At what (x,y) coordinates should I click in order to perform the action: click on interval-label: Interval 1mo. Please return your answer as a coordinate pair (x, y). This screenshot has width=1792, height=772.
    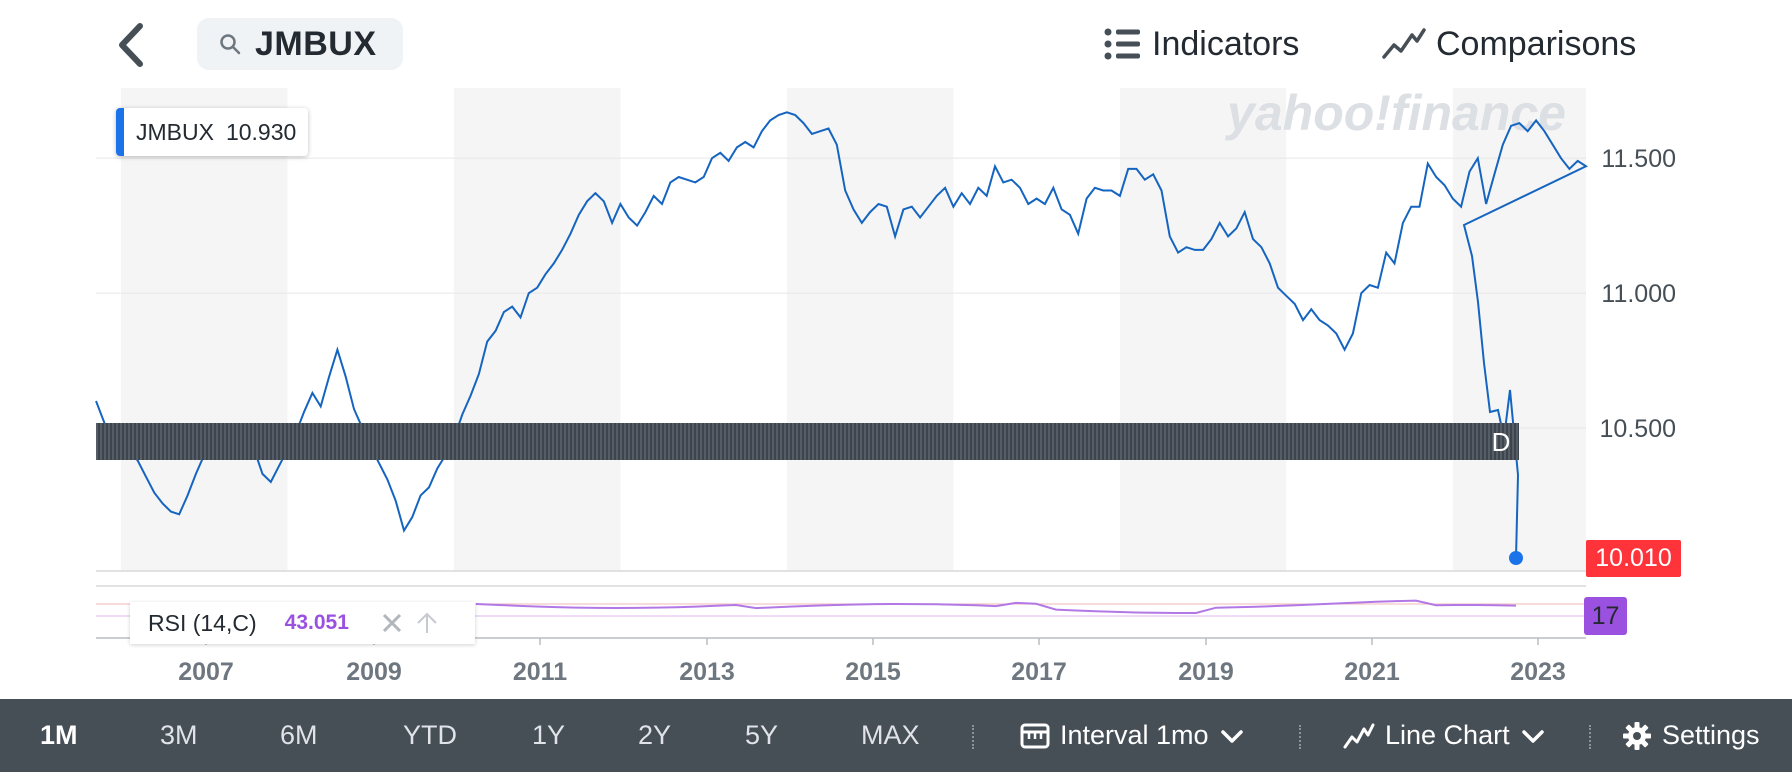
    Looking at the image, I should click on (1134, 735).